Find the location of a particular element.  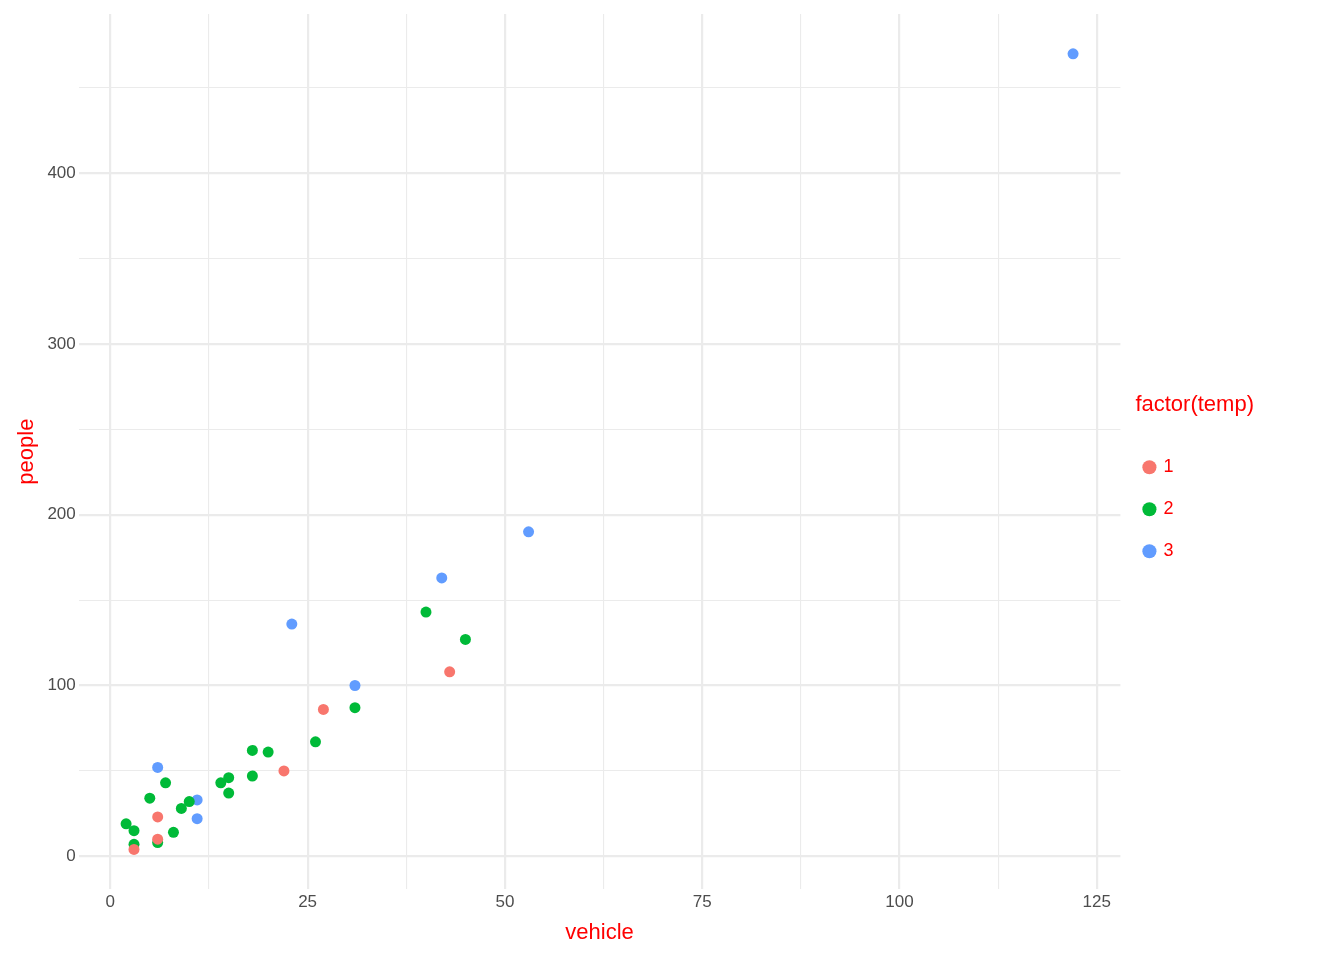

legend-label: 2 is located at coordinates (1168, 508).